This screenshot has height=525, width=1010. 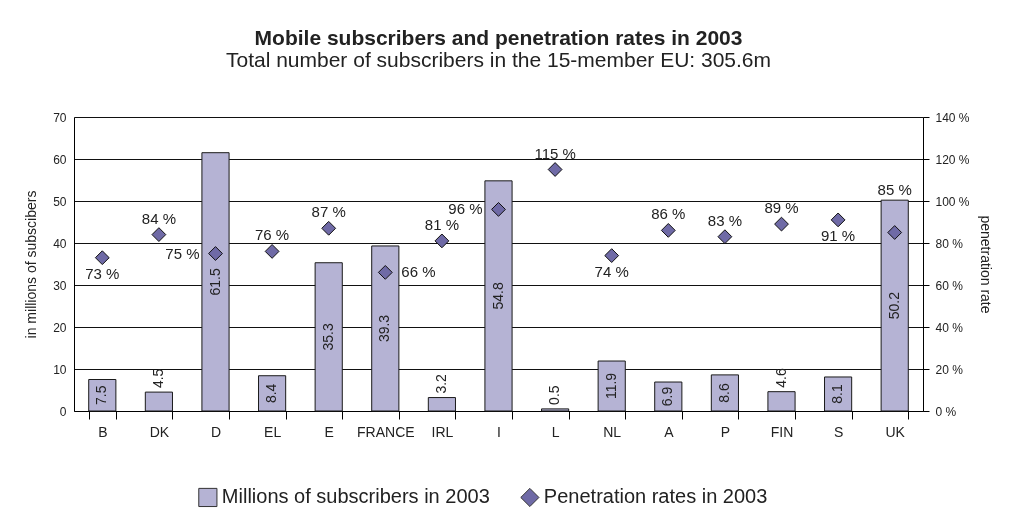 What do you see at coordinates (157, 378) in the screenshot?
I see `data-label: 4.5` at bounding box center [157, 378].